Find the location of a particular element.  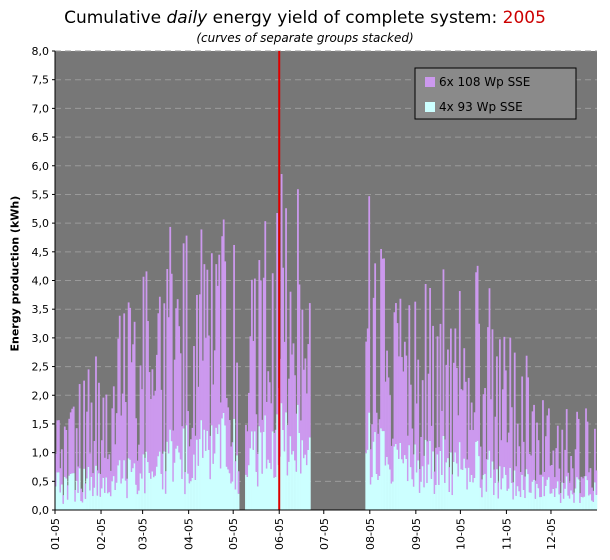

y-tick-label: 5,0 is located at coordinates (41, 223).